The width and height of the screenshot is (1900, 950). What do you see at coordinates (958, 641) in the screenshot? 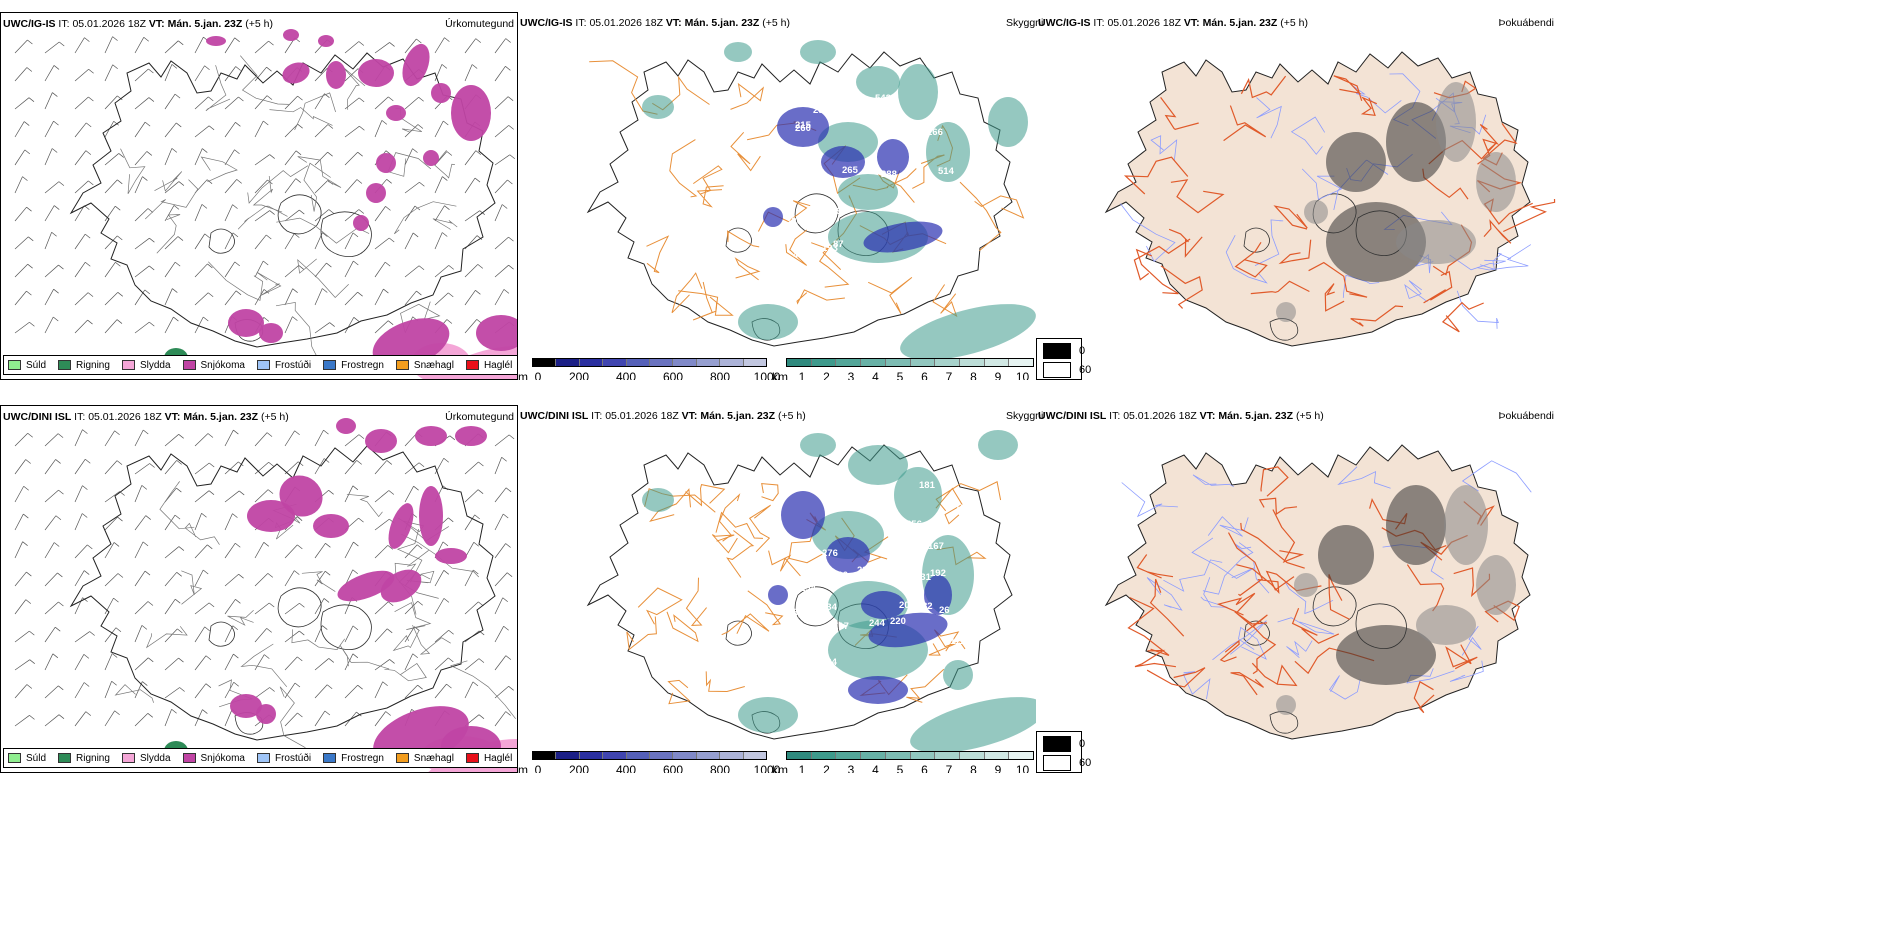
I see `cloud-base-label: 111` at bounding box center [958, 641].